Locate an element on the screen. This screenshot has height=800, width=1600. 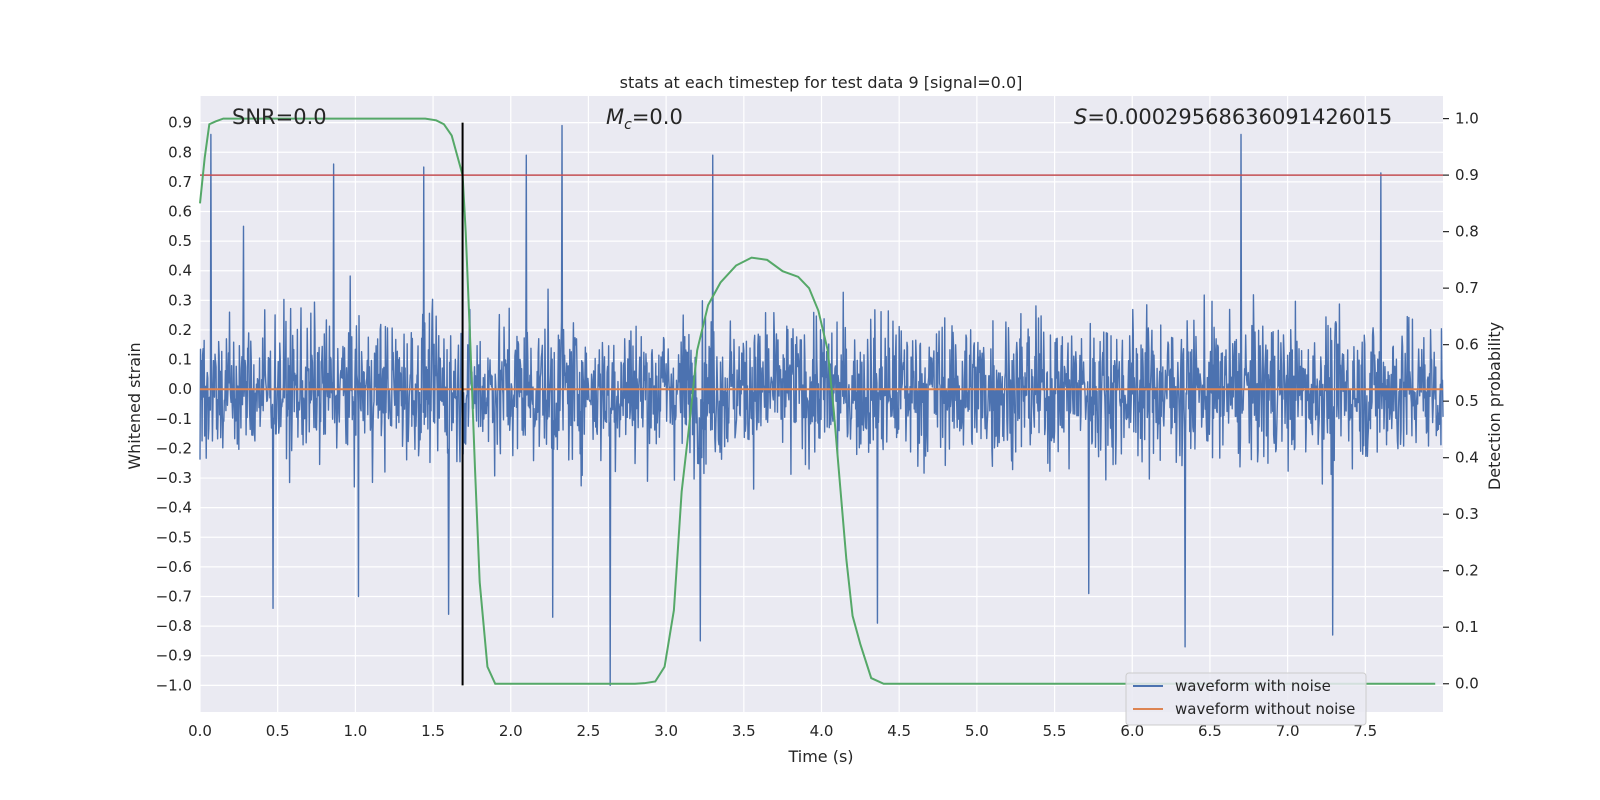
x-axis-label: Time (s) is located at coordinates (820, 756).